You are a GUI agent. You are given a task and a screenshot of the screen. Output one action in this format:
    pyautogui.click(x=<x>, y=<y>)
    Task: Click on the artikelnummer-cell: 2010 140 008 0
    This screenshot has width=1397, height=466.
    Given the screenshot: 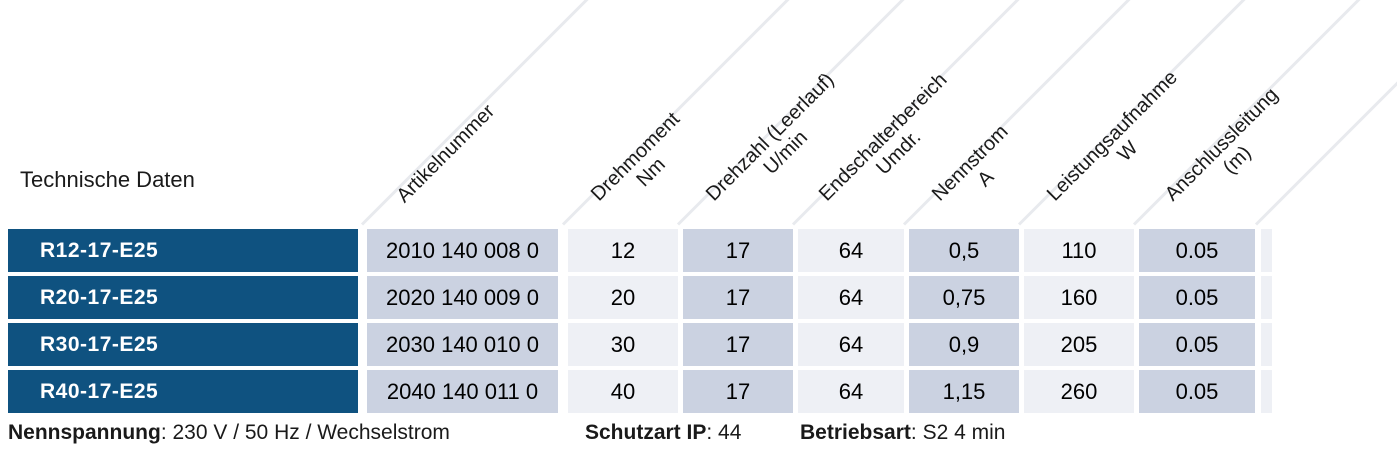 What is the action you would take?
    pyautogui.click(x=462, y=250)
    